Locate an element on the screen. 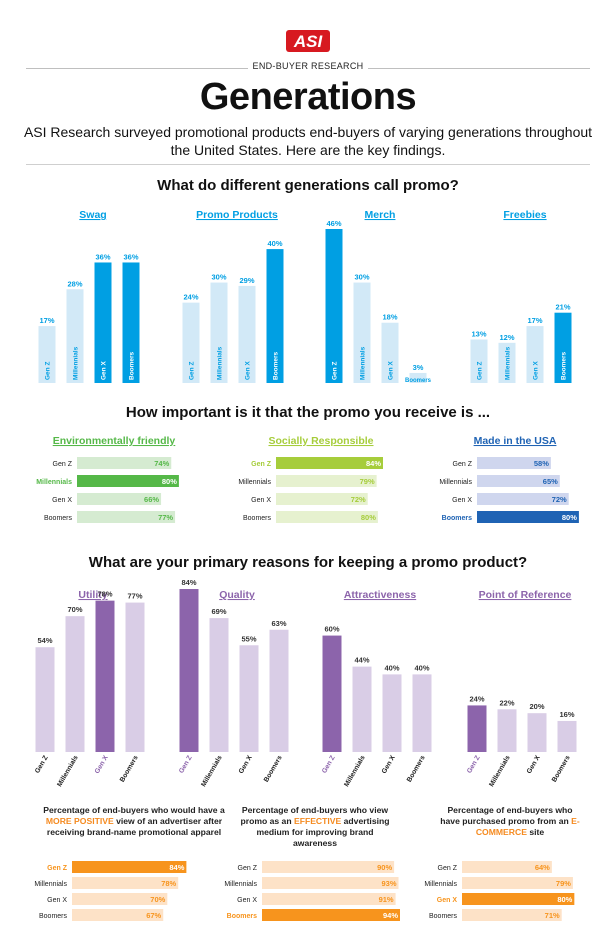 This screenshot has height=950, width=616. category-label-made-in-the-usa-gen-z: Gen Z is located at coordinates (463, 464).